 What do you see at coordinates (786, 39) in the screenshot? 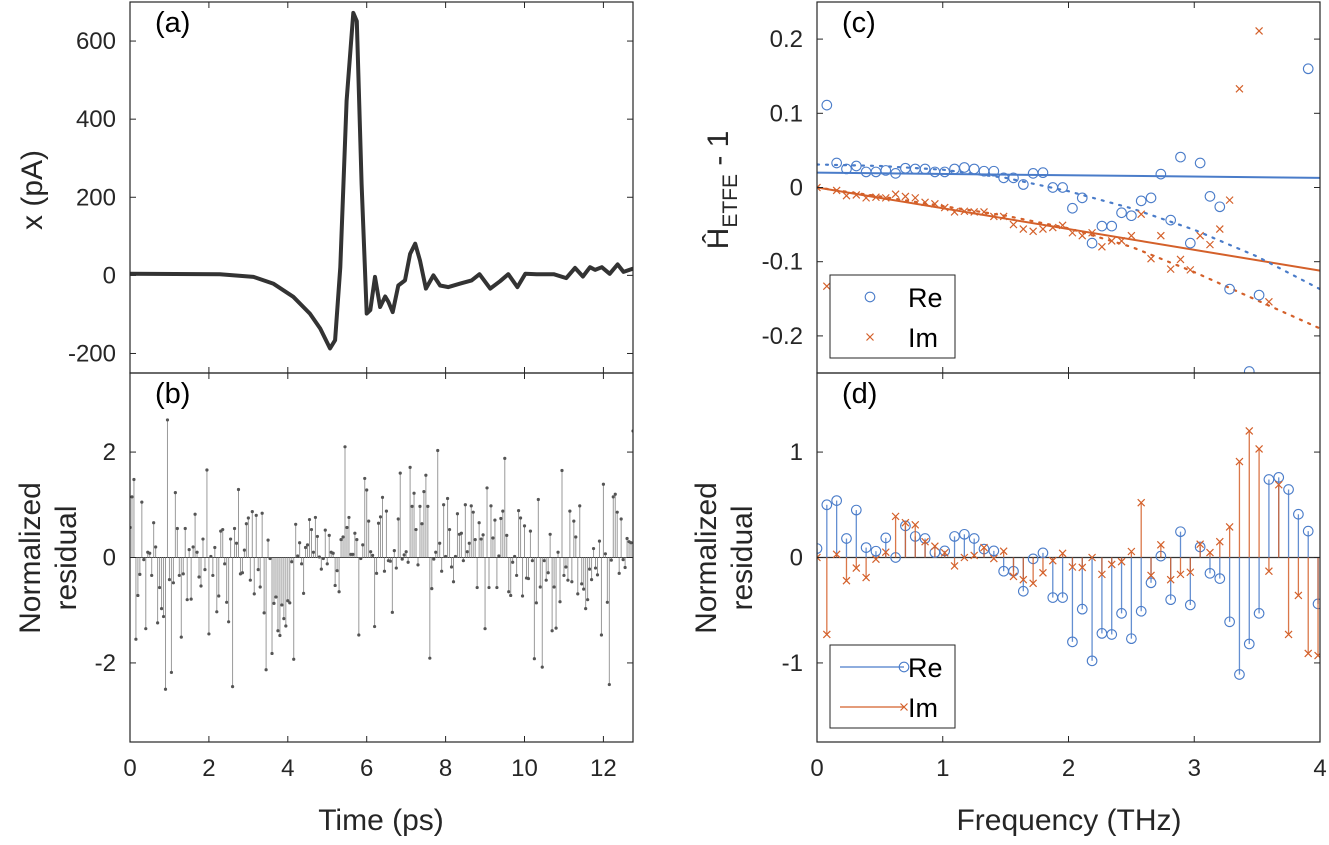
I see `y-tick-label: 0.2` at bounding box center [786, 39].